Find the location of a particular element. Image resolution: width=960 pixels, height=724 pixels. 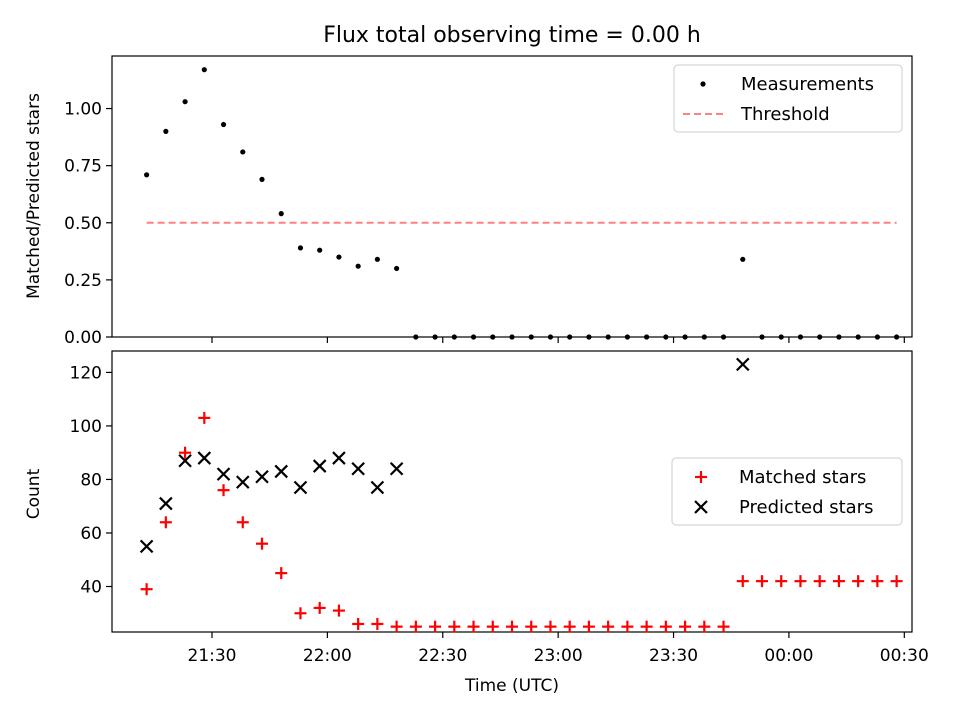

bottom-x-tick-label: 21:30 is located at coordinates (212, 656).